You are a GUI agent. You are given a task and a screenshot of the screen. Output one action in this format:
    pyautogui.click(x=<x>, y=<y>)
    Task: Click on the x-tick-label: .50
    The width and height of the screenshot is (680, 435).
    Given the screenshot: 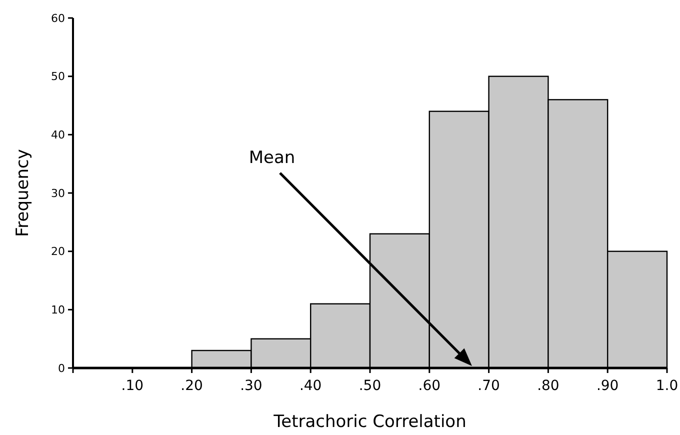 What is the action you would take?
    pyautogui.click(x=370, y=386)
    